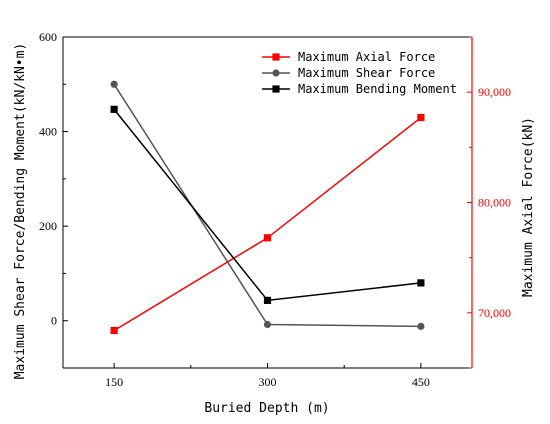 This screenshot has width=550, height=424. Describe the element at coordinates (48, 226) in the screenshot. I see `left-axis-tick-label: 200` at that location.